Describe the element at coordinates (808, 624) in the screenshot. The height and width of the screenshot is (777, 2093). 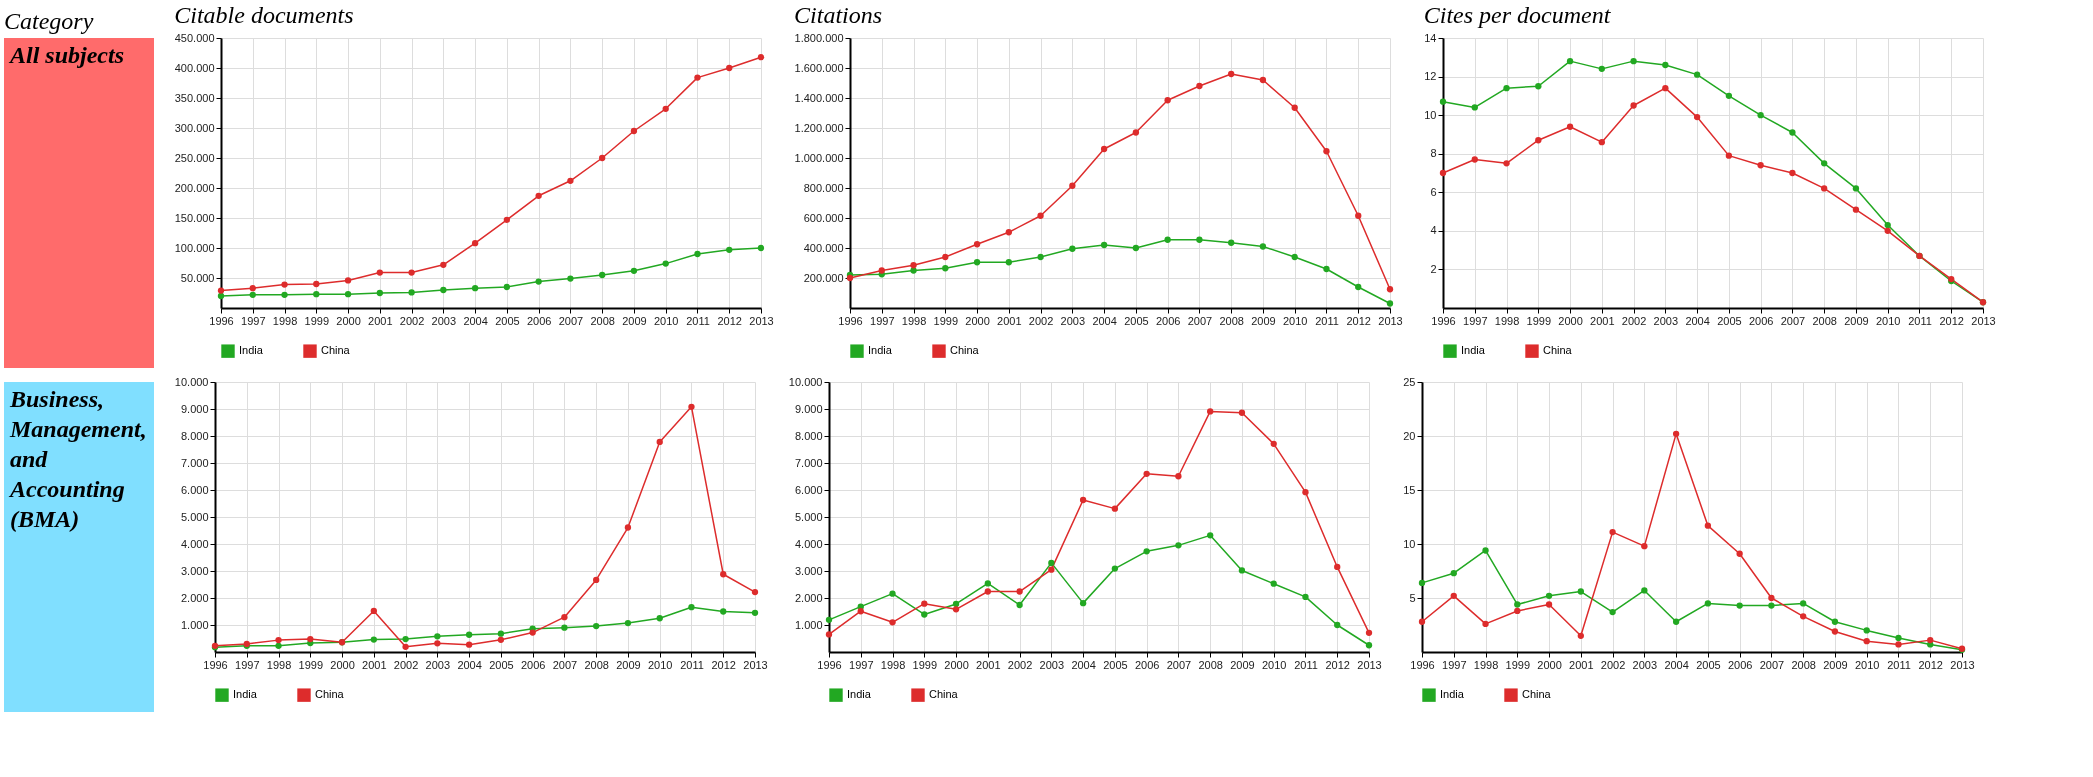
I see `y-tick-label: 1.000` at that location.